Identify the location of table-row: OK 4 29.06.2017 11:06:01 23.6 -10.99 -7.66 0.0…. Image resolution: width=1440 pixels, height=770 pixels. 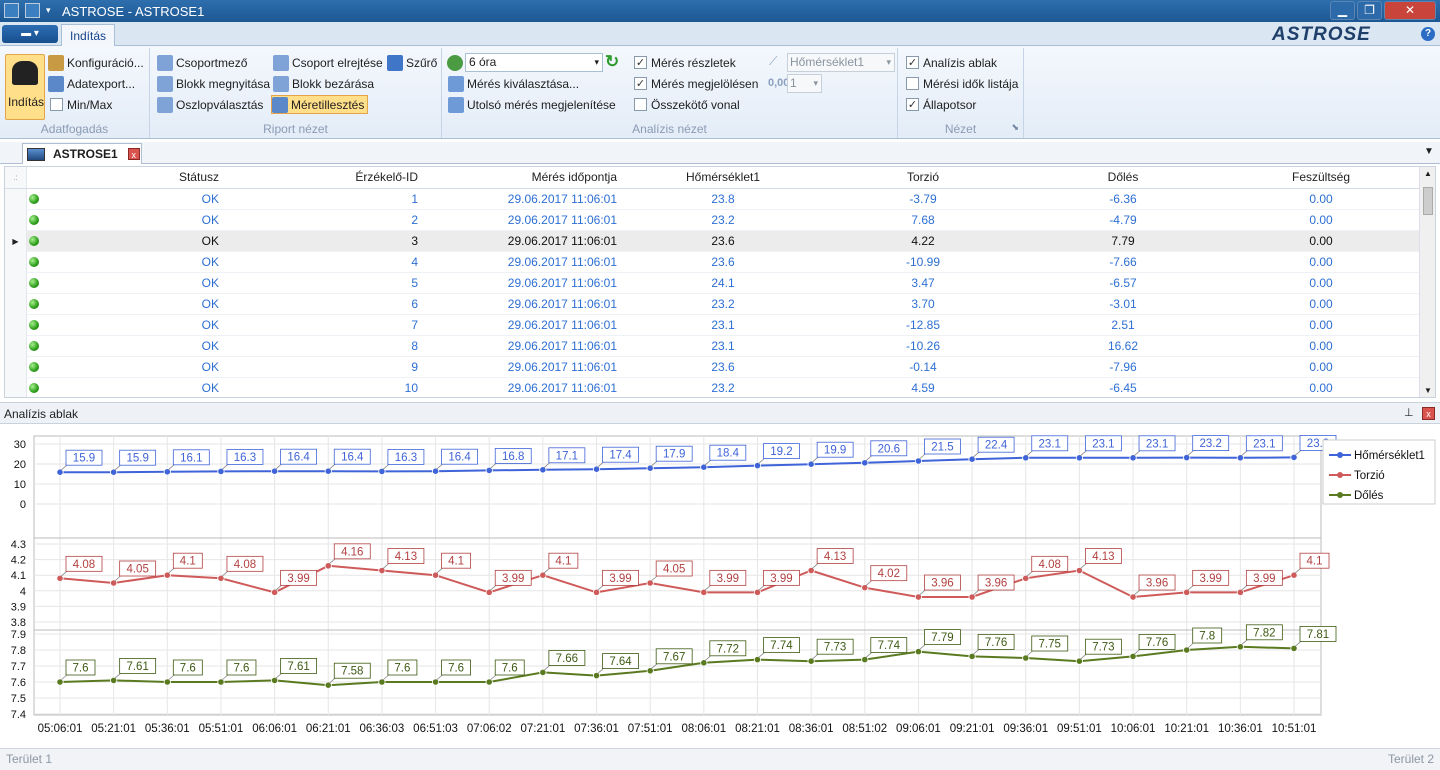
(712, 262).